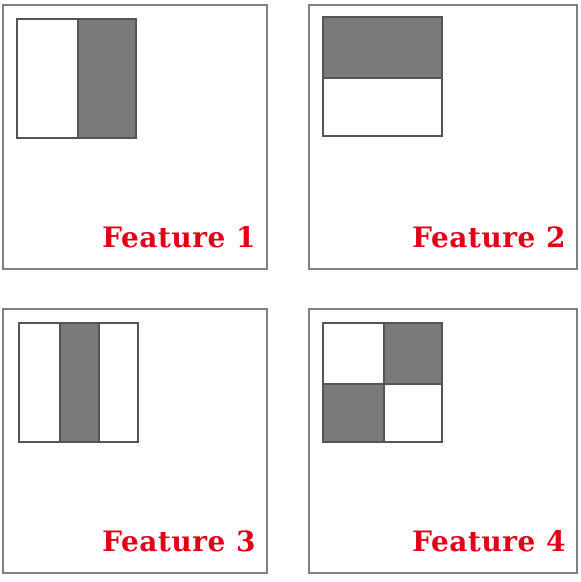 This screenshot has height=582, width=581. Describe the element at coordinates (179, 237) in the screenshot. I see `feature-label: Feature 1` at that location.